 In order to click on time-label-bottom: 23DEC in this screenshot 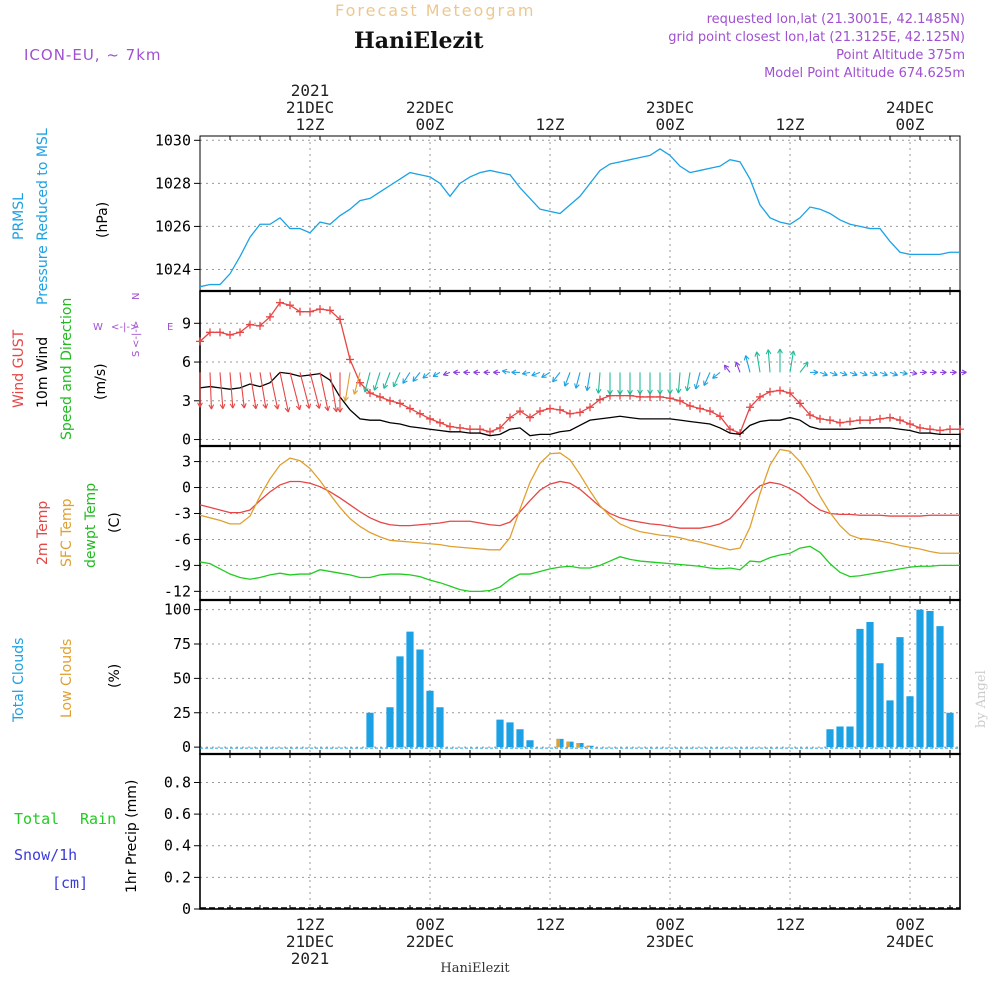, I will do `click(670, 941)`.